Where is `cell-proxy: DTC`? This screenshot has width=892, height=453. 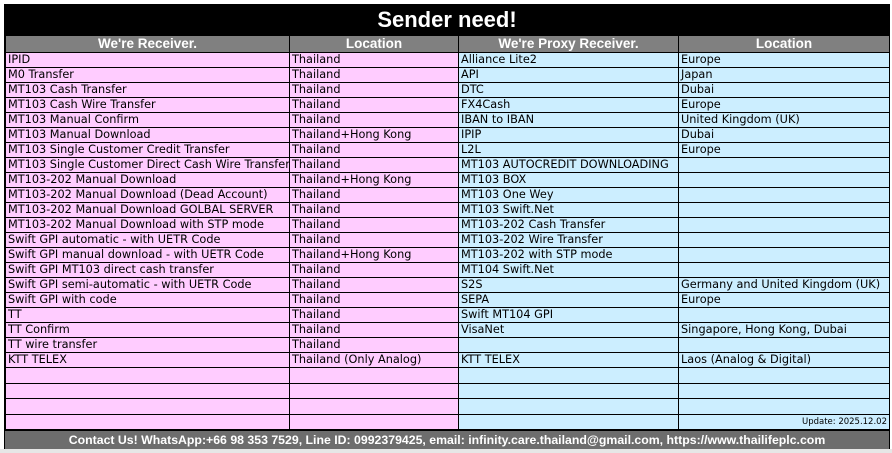
cell-proxy: DTC is located at coordinates (568, 90).